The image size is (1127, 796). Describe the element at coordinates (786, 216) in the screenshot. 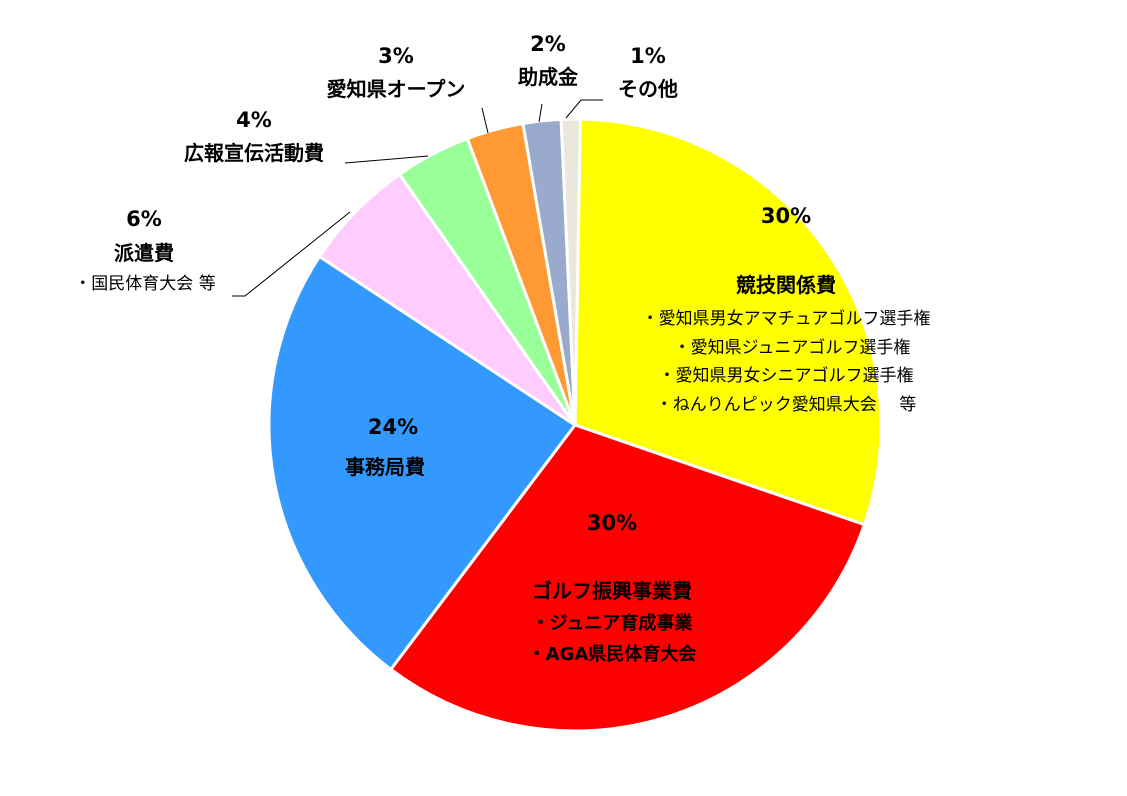

I see `slice-label-pct-kyogi: 30%` at that location.